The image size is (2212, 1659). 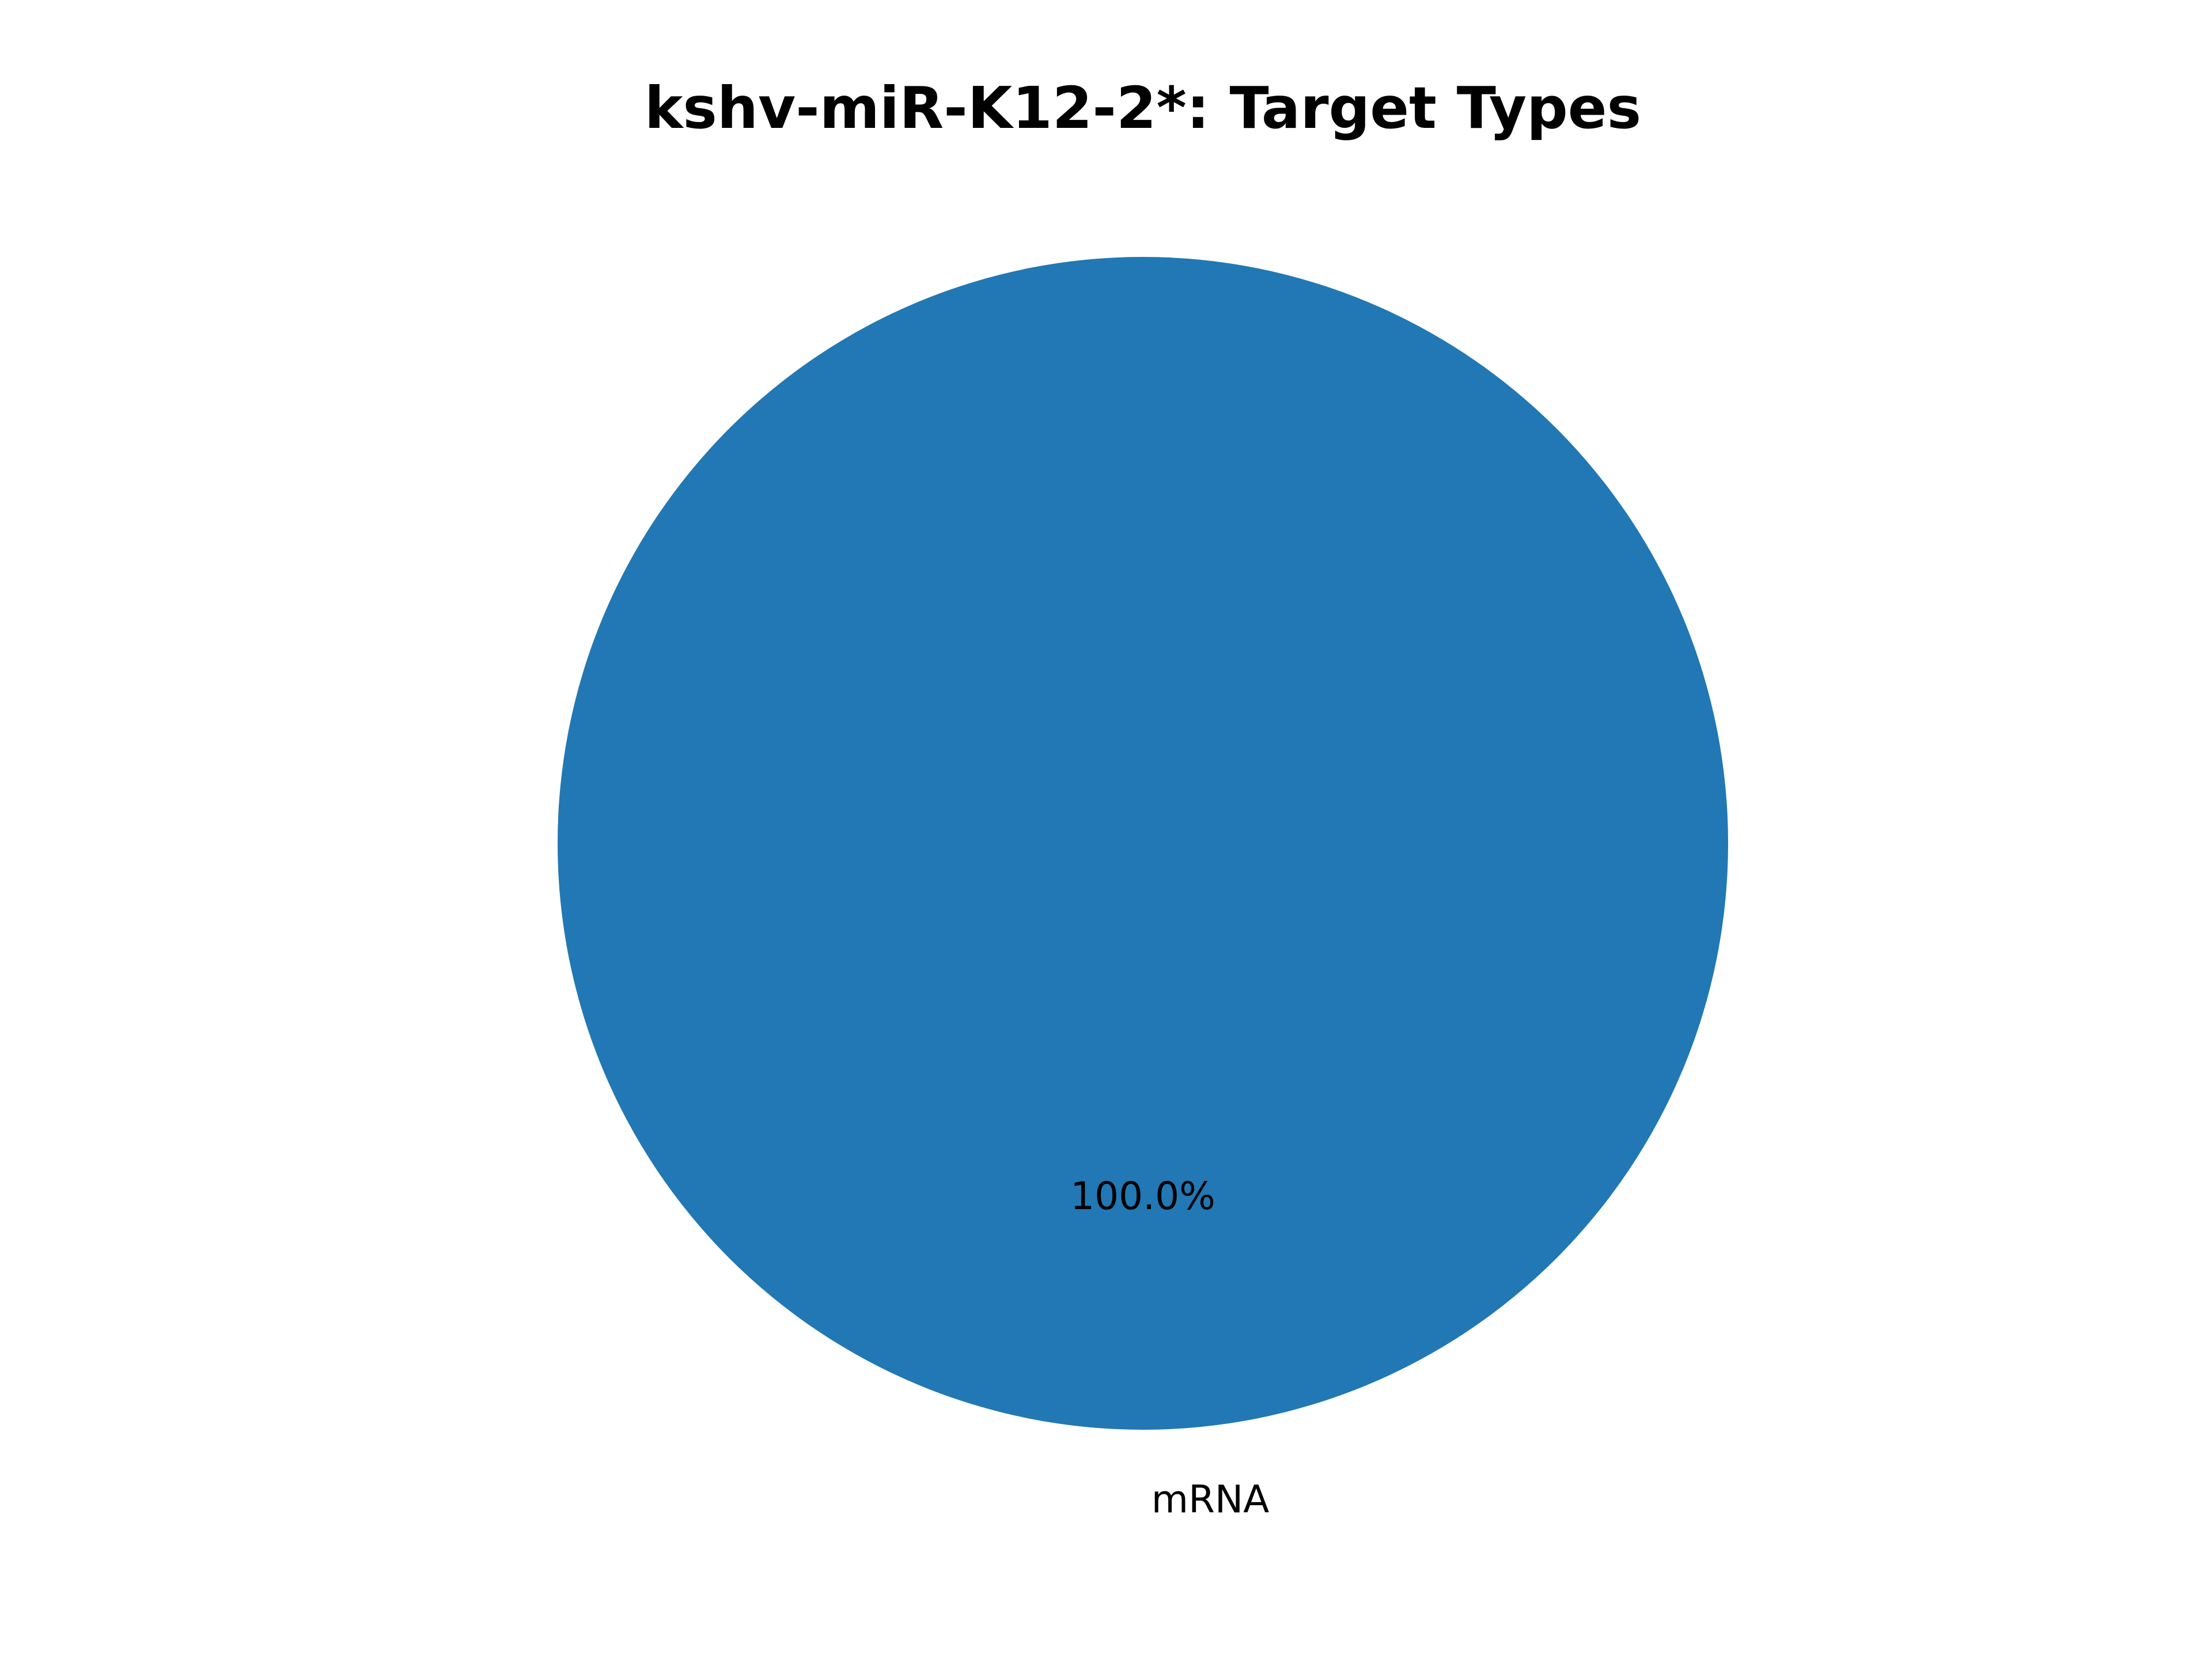 I want to click on chart-title: kshv-miR-K12-2*: Target Types, so click(x=1143, y=108).